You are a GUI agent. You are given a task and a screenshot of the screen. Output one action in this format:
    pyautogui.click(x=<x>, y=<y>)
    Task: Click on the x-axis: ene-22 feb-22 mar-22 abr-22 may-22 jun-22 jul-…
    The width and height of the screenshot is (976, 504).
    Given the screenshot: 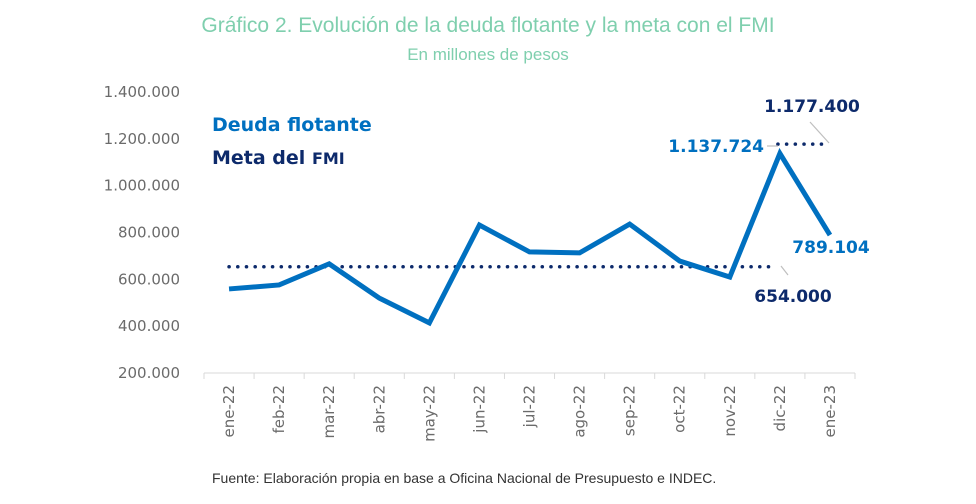 What is the action you would take?
    pyautogui.click(x=529, y=407)
    